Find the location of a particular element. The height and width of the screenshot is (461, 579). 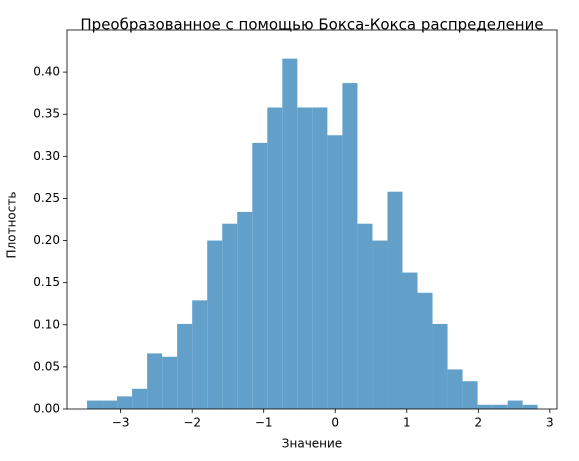

y-tick-label: 0.25 is located at coordinates (46, 198).